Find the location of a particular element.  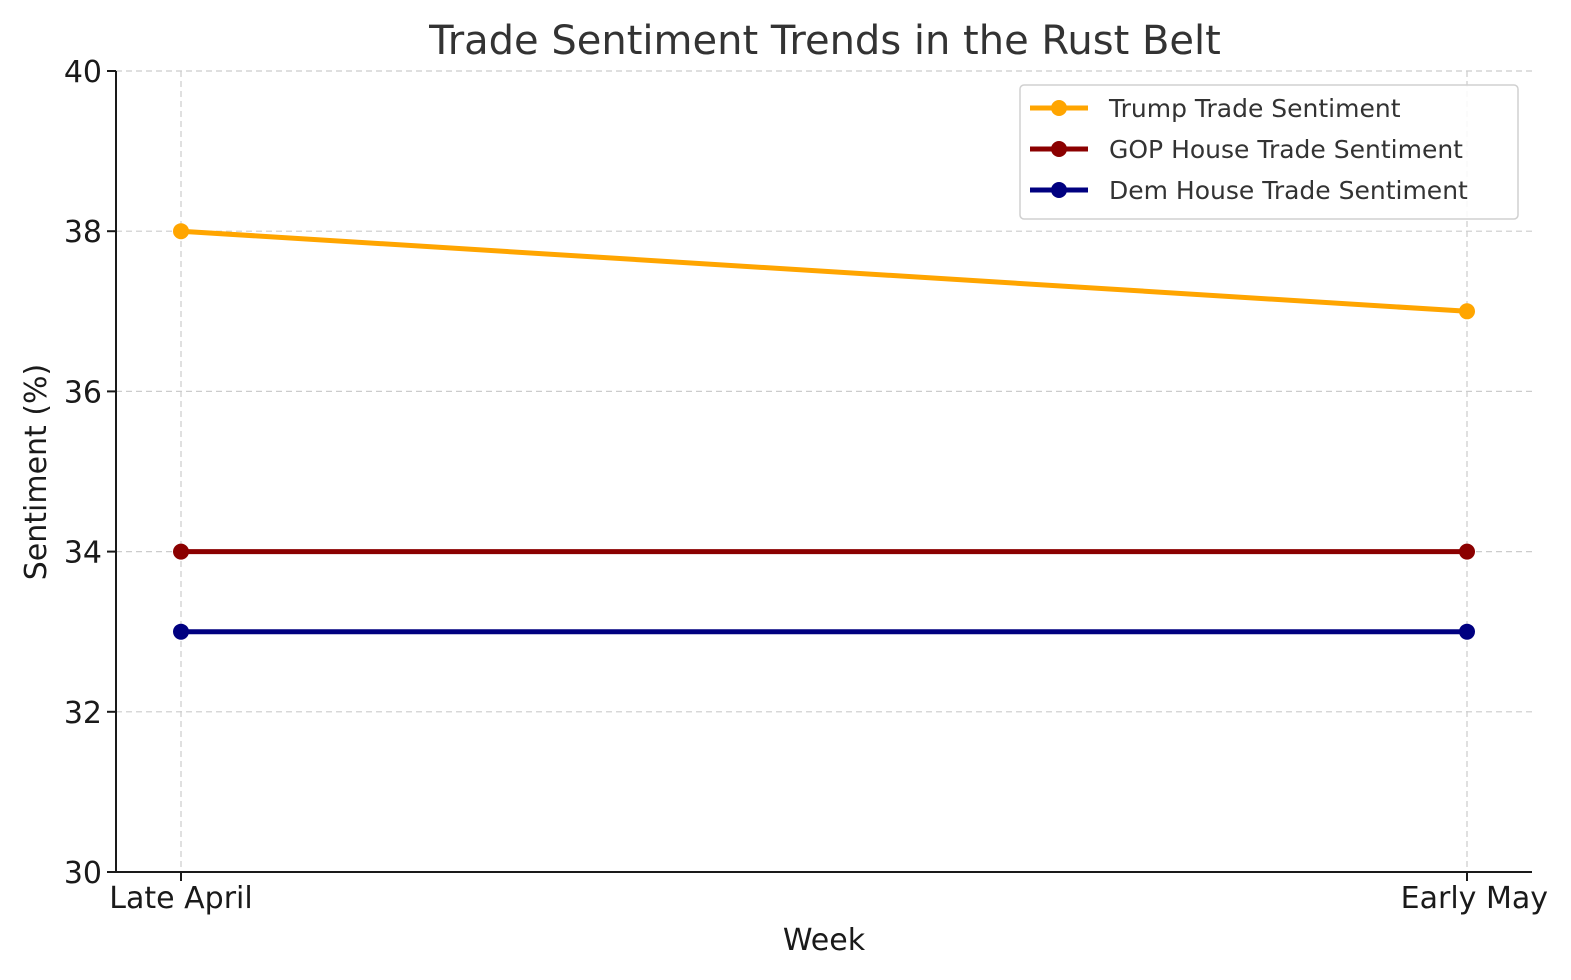

y-tick-label: 40 is located at coordinates (83, 72).